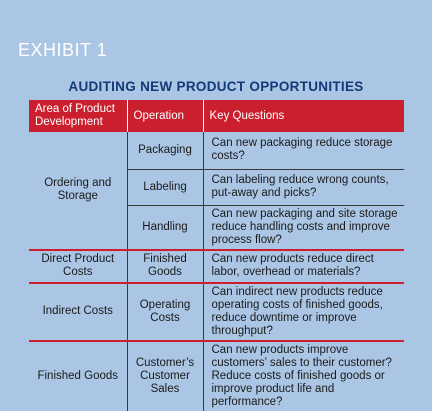 Image resolution: width=432 pixels, height=411 pixels. What do you see at coordinates (165, 116) in the screenshot?
I see `header-operation: Operation` at bounding box center [165, 116].